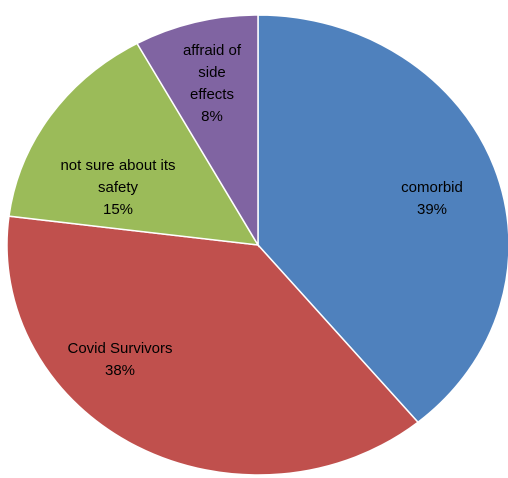  I want to click on slice-category-label: Covid Survivors, so click(119, 348).